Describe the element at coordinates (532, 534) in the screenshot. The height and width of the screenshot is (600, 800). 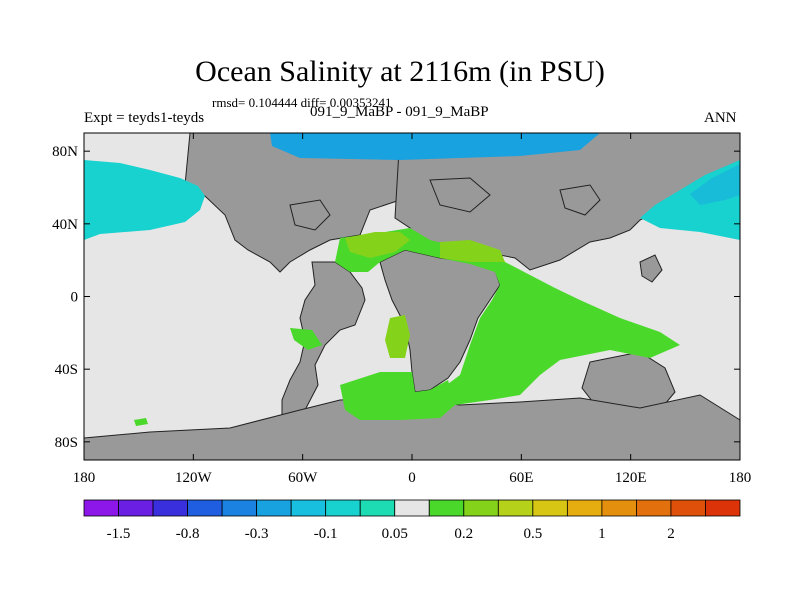
I see `colorbar-label: 0.5` at that location.